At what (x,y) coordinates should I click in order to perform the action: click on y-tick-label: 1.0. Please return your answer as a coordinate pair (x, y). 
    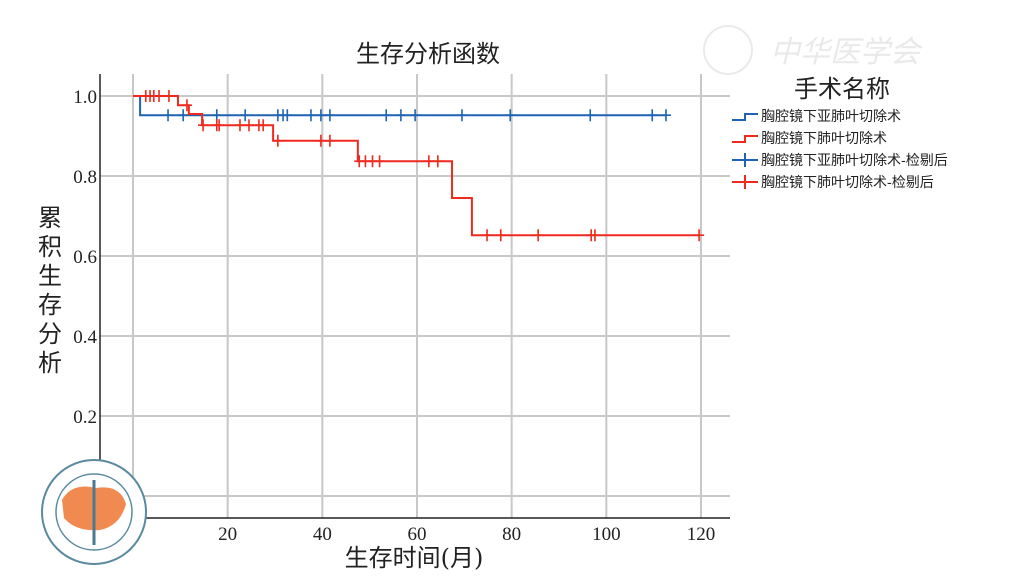
    Looking at the image, I should click on (85, 97).